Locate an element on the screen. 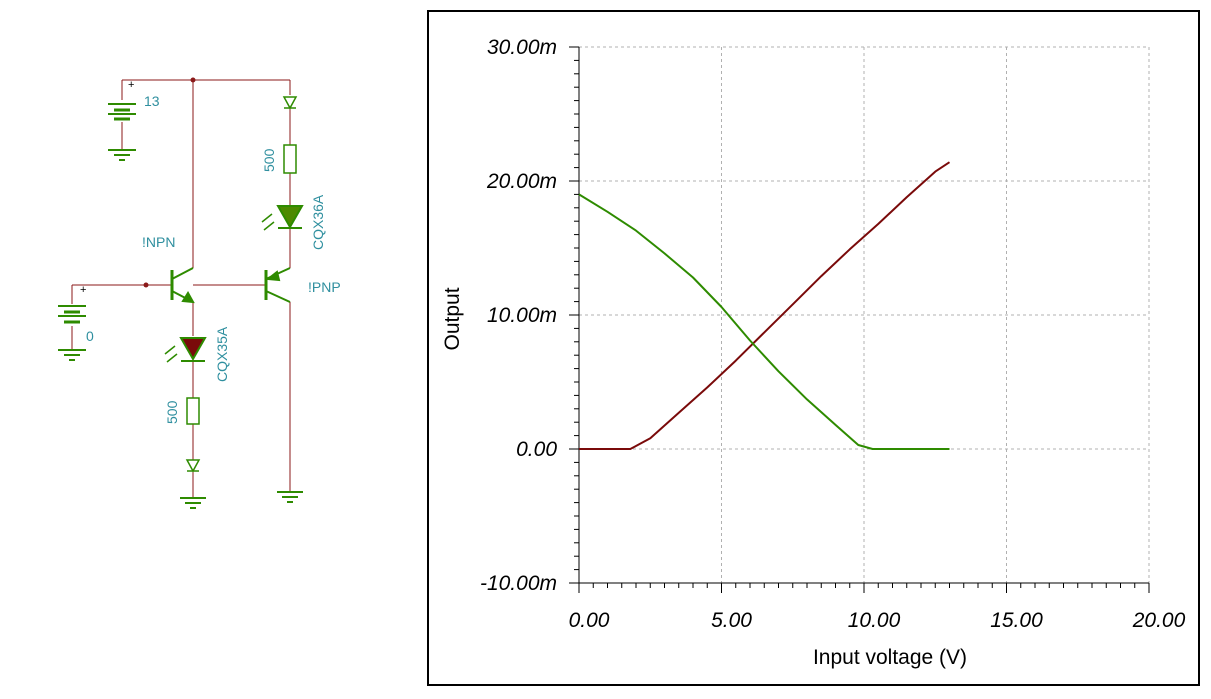 The height and width of the screenshot is (699, 1211). resistor-bottom is located at coordinates (193, 411).